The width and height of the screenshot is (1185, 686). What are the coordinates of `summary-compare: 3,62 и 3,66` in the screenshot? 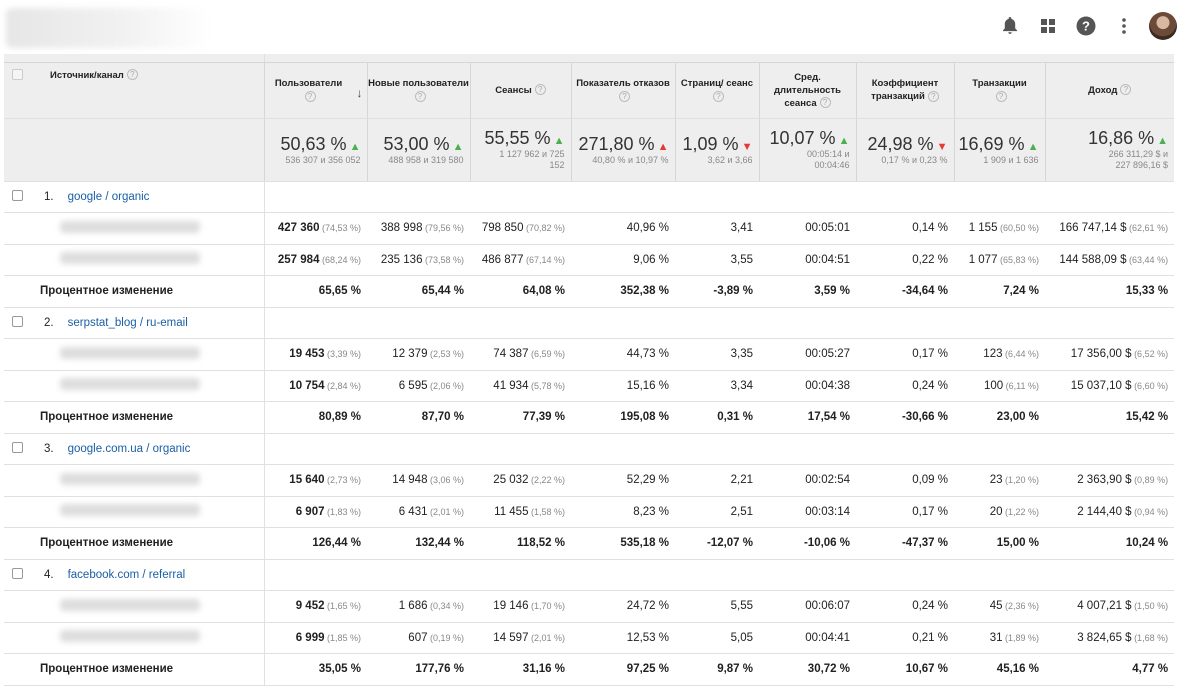 It's located at (730, 159).